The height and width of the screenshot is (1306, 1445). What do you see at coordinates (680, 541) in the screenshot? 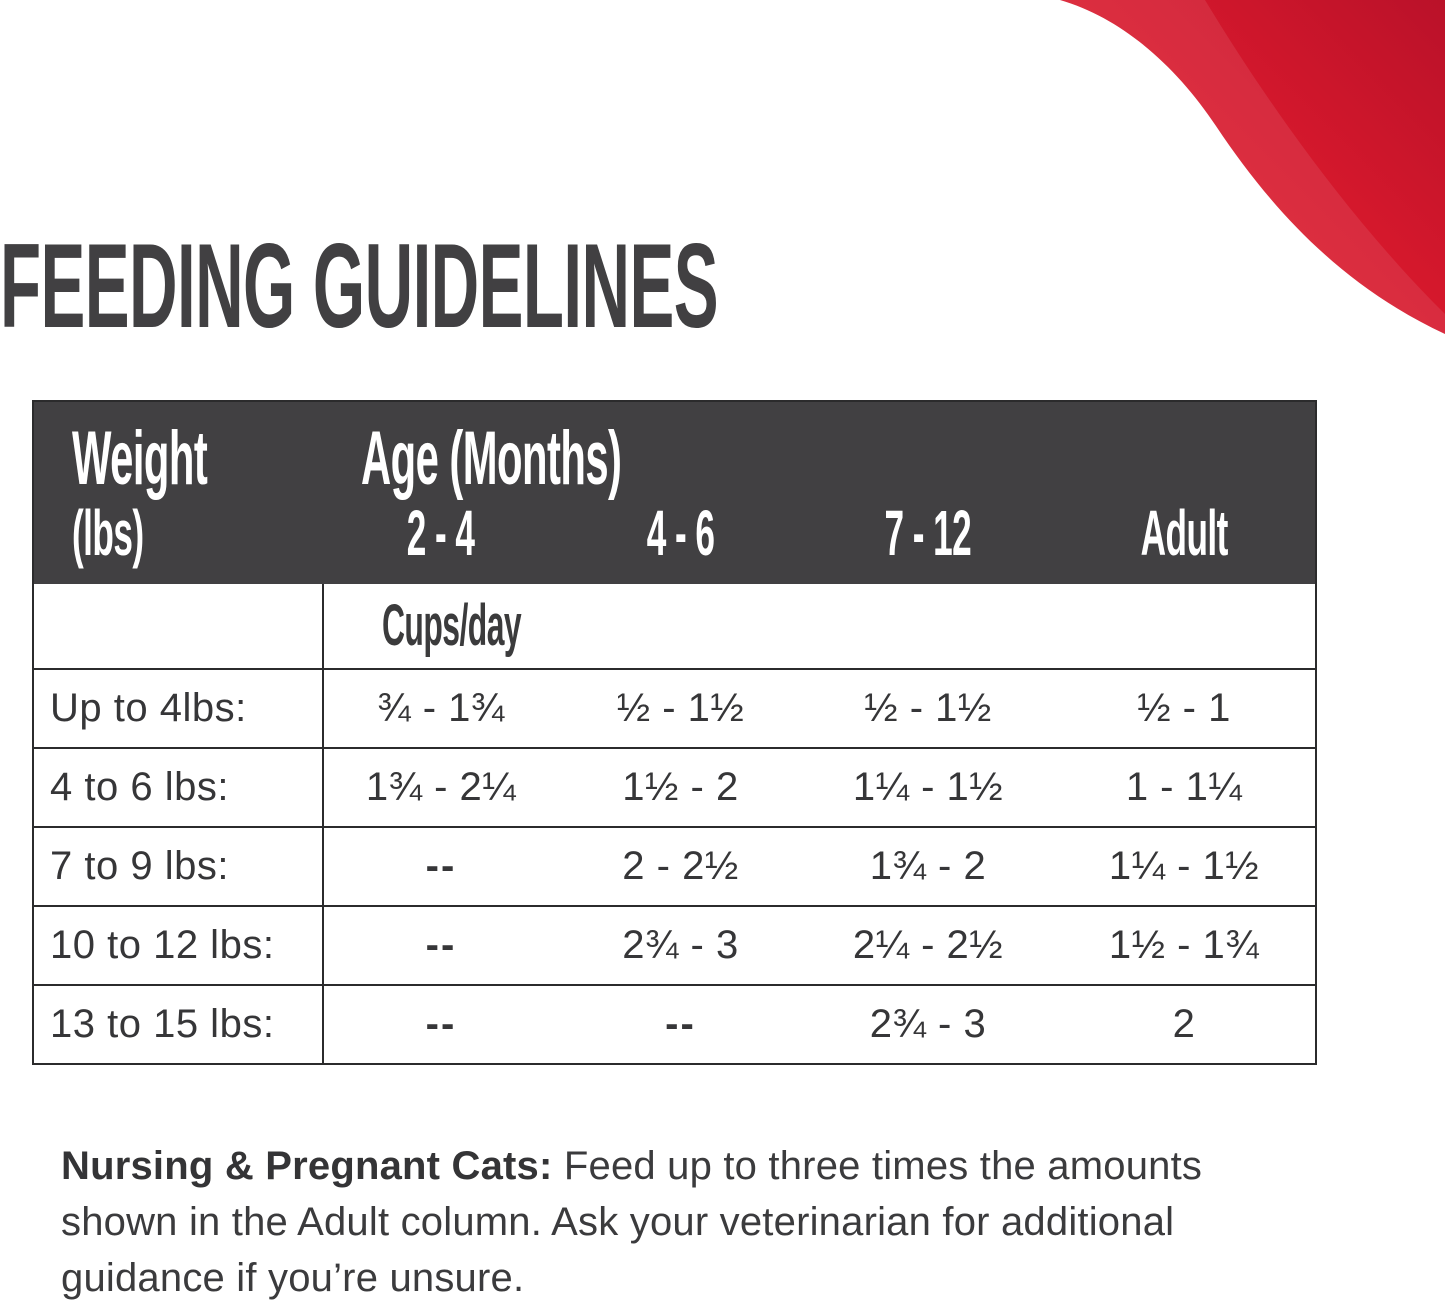
I see `age-column-4-6: 4 - 6` at bounding box center [680, 541].